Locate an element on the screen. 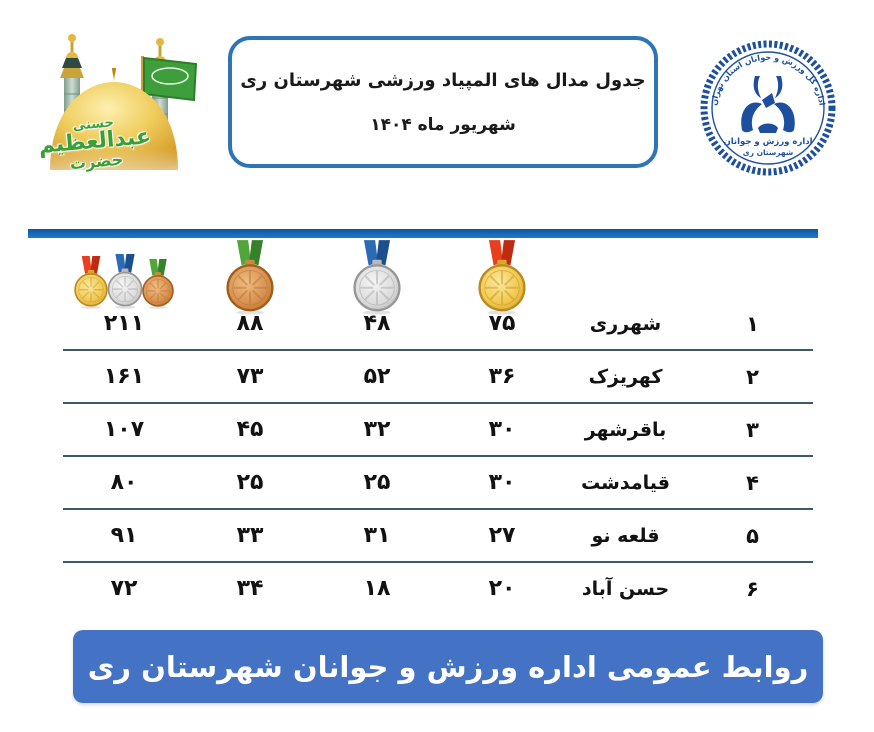  city-cell: قیامدشت is located at coordinates (625, 483).